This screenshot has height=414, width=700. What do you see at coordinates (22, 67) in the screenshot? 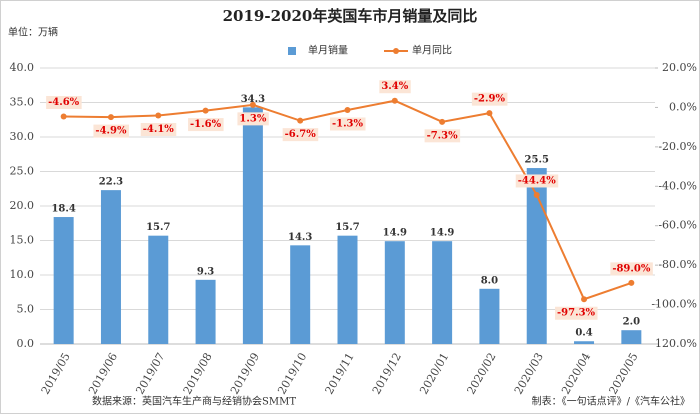
I see `y-tick-label: 40.0` at bounding box center [22, 67].